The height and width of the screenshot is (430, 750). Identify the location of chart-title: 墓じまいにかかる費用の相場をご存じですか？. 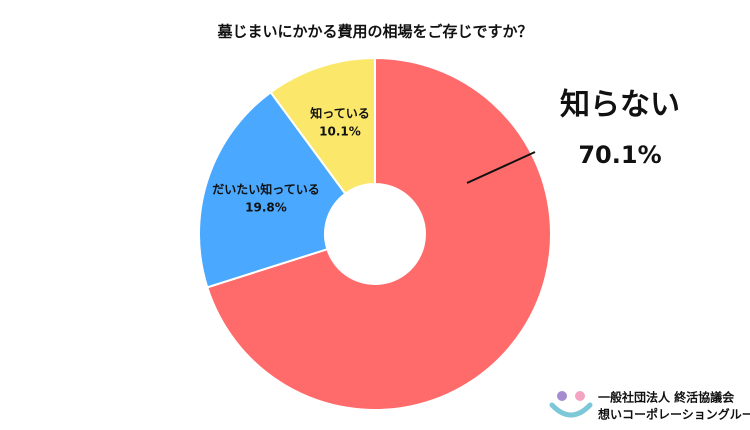
(374, 32).